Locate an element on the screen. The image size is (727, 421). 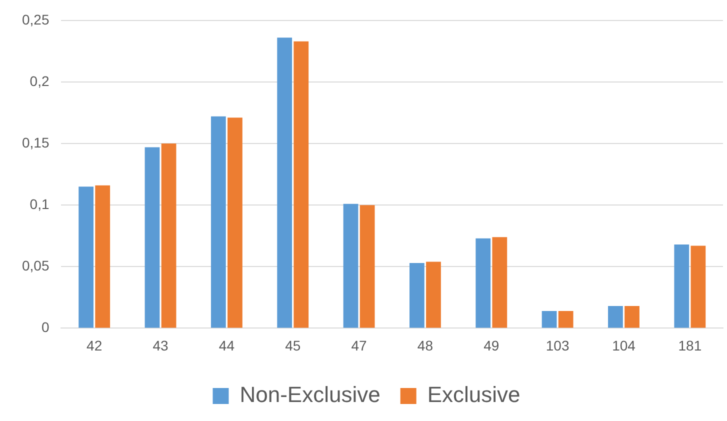
x-tick-label: 44 is located at coordinates (226, 345).